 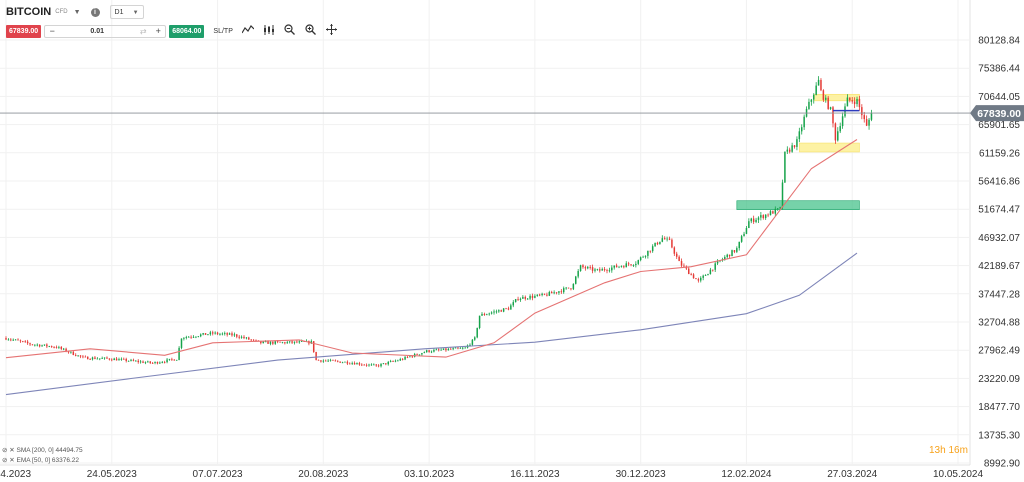 What do you see at coordinates (429, 474) in the screenshot?
I see `x-tick-label: 03.10.2023` at bounding box center [429, 474].